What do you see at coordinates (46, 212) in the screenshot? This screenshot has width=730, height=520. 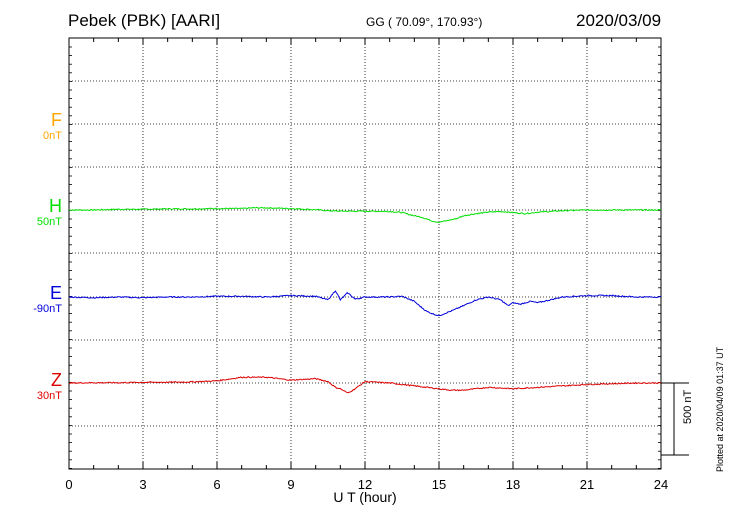 I see `component-label-h: H 50nT` at bounding box center [46, 212].